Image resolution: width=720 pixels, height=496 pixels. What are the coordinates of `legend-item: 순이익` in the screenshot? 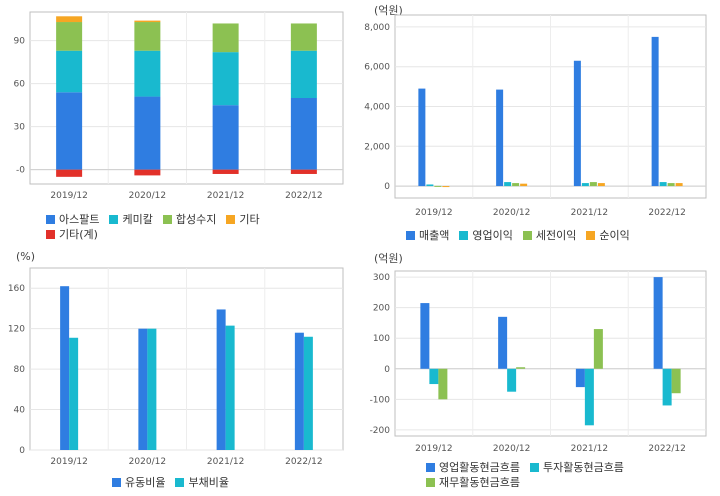 It's located at (608, 235).